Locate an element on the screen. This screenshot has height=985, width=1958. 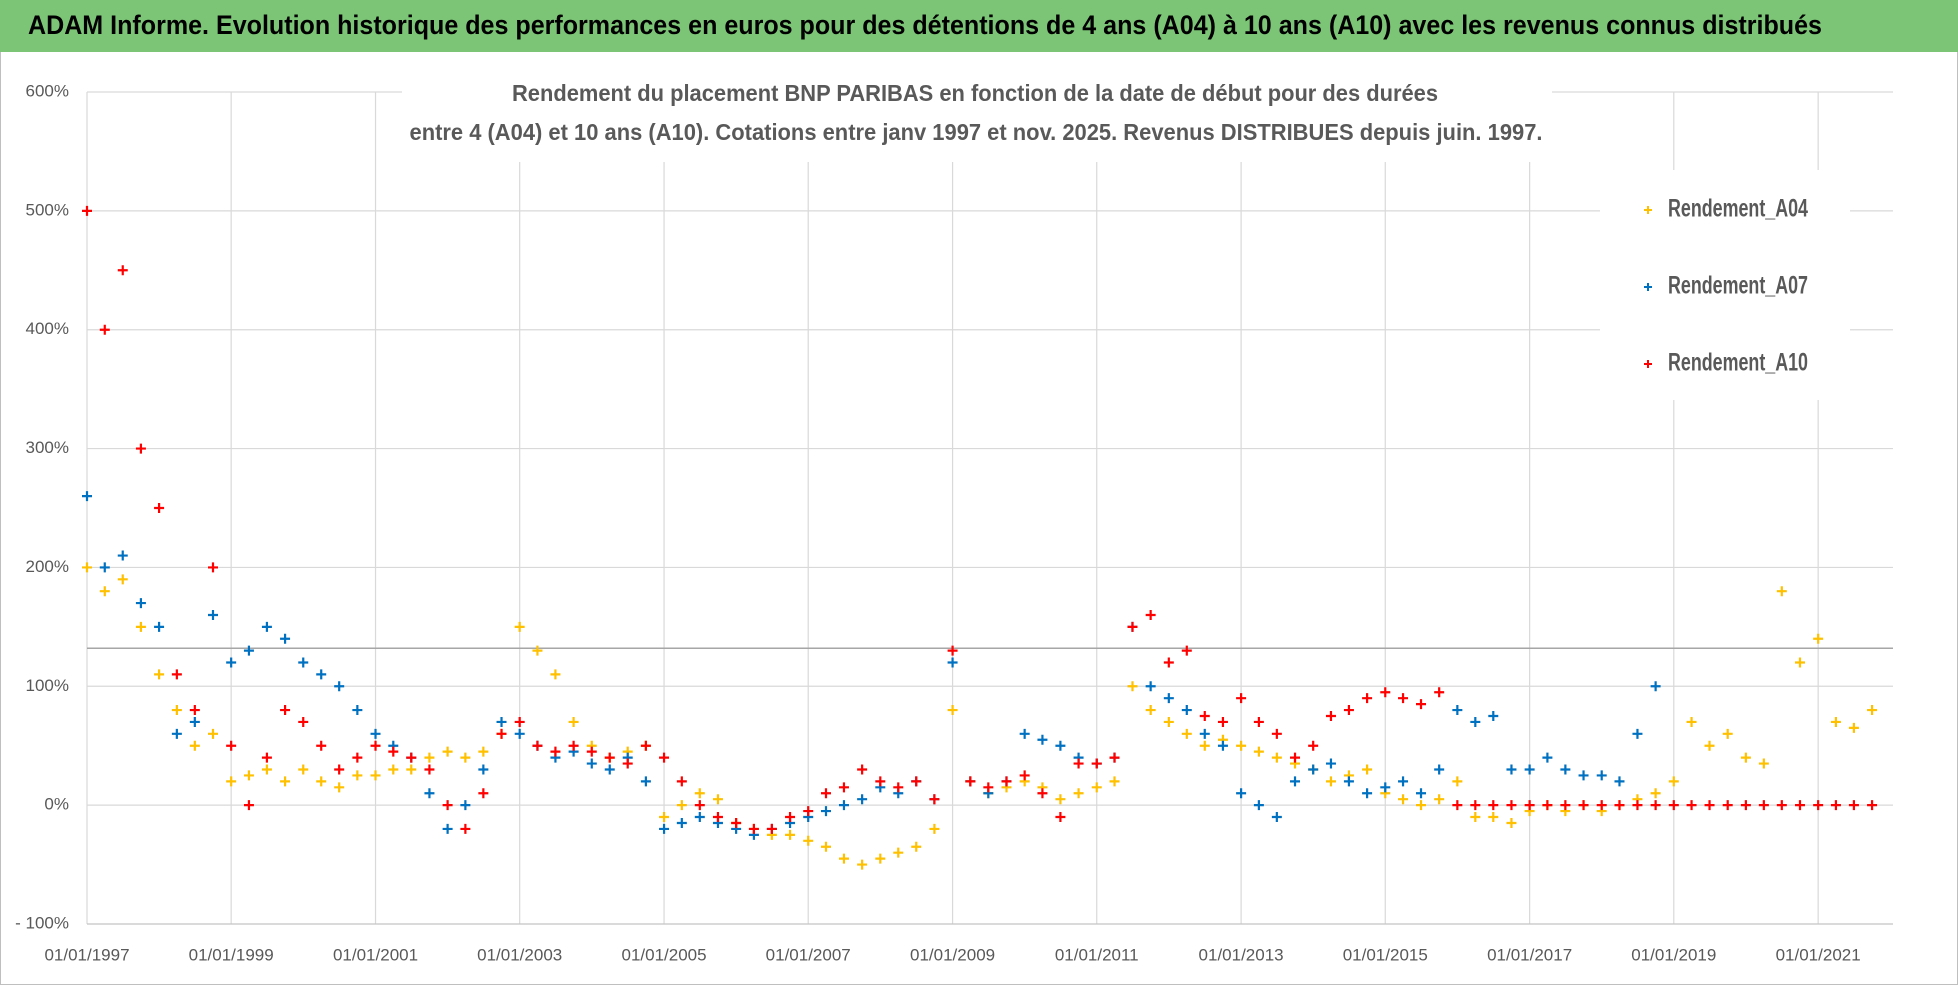
legend-box is located at coordinates (1725, 285).